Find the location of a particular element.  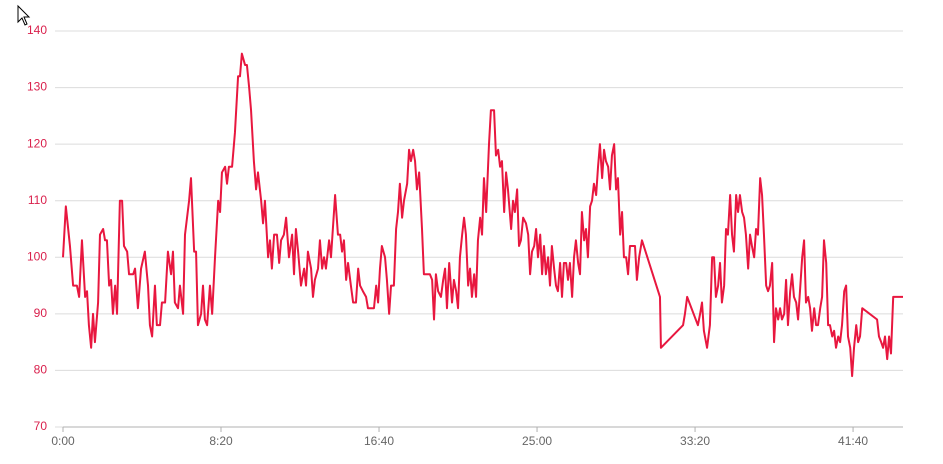

y-tick-label: 100 is located at coordinates (37, 256).